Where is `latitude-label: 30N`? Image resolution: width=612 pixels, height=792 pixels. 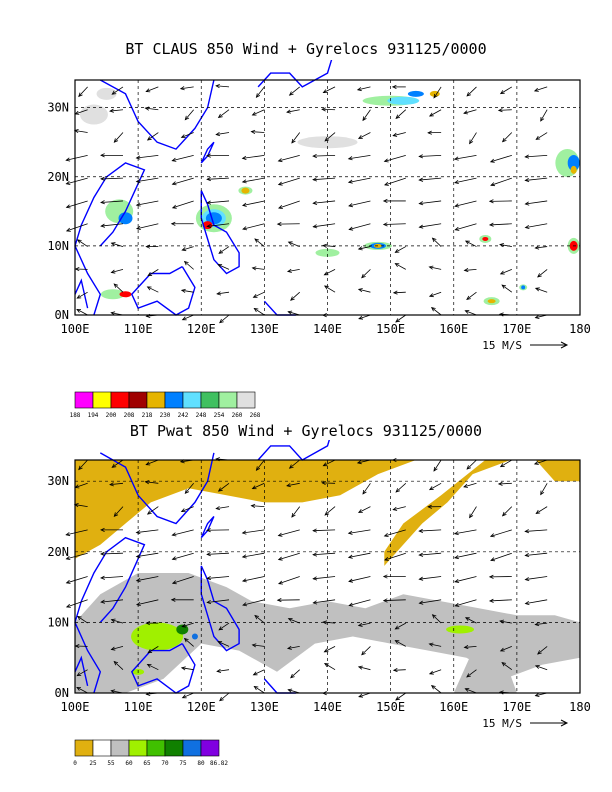 latitude-label: 30N is located at coordinates (58, 481).